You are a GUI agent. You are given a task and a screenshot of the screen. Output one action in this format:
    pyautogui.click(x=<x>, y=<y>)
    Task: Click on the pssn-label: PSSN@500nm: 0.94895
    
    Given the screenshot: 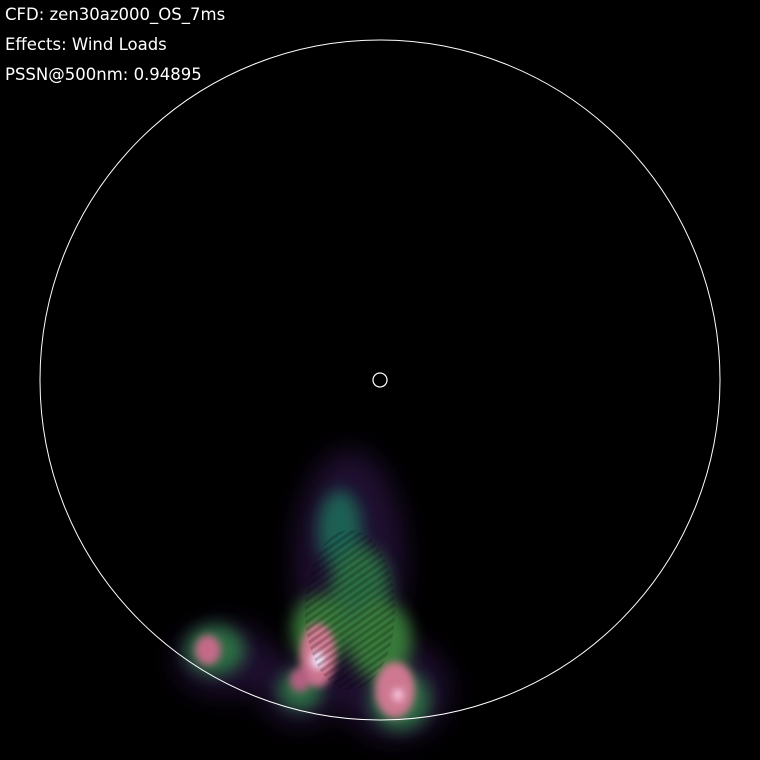 What is the action you would take?
    pyautogui.click(x=103, y=74)
    